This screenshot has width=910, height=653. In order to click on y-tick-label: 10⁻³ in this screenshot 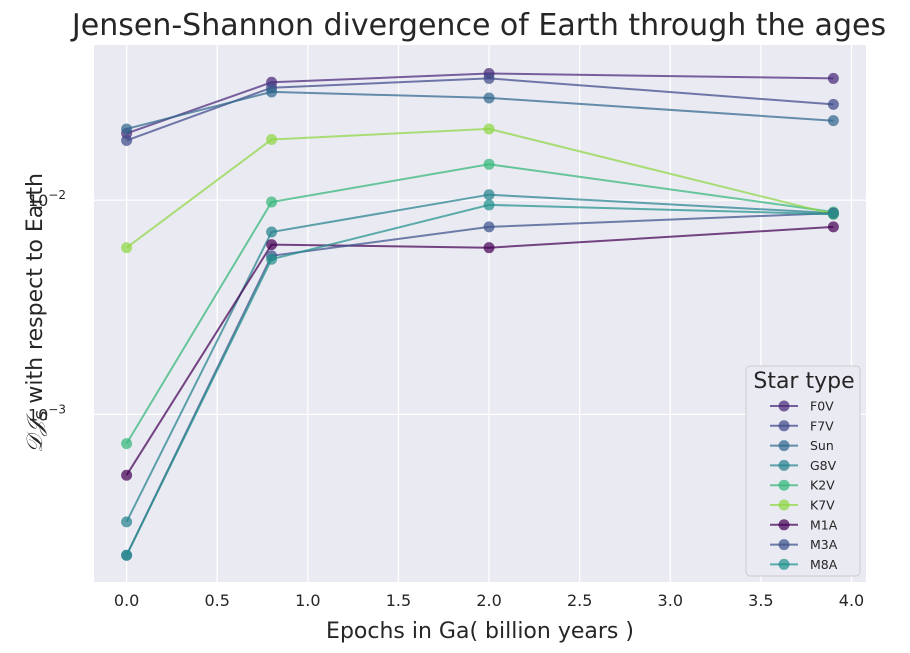, I will do `click(47, 413)`.